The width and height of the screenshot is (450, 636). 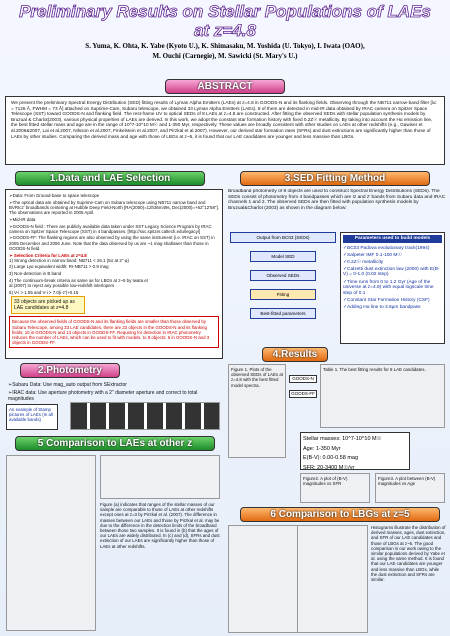 I want to click on section-banner: 4.Results, so click(x=295, y=354).